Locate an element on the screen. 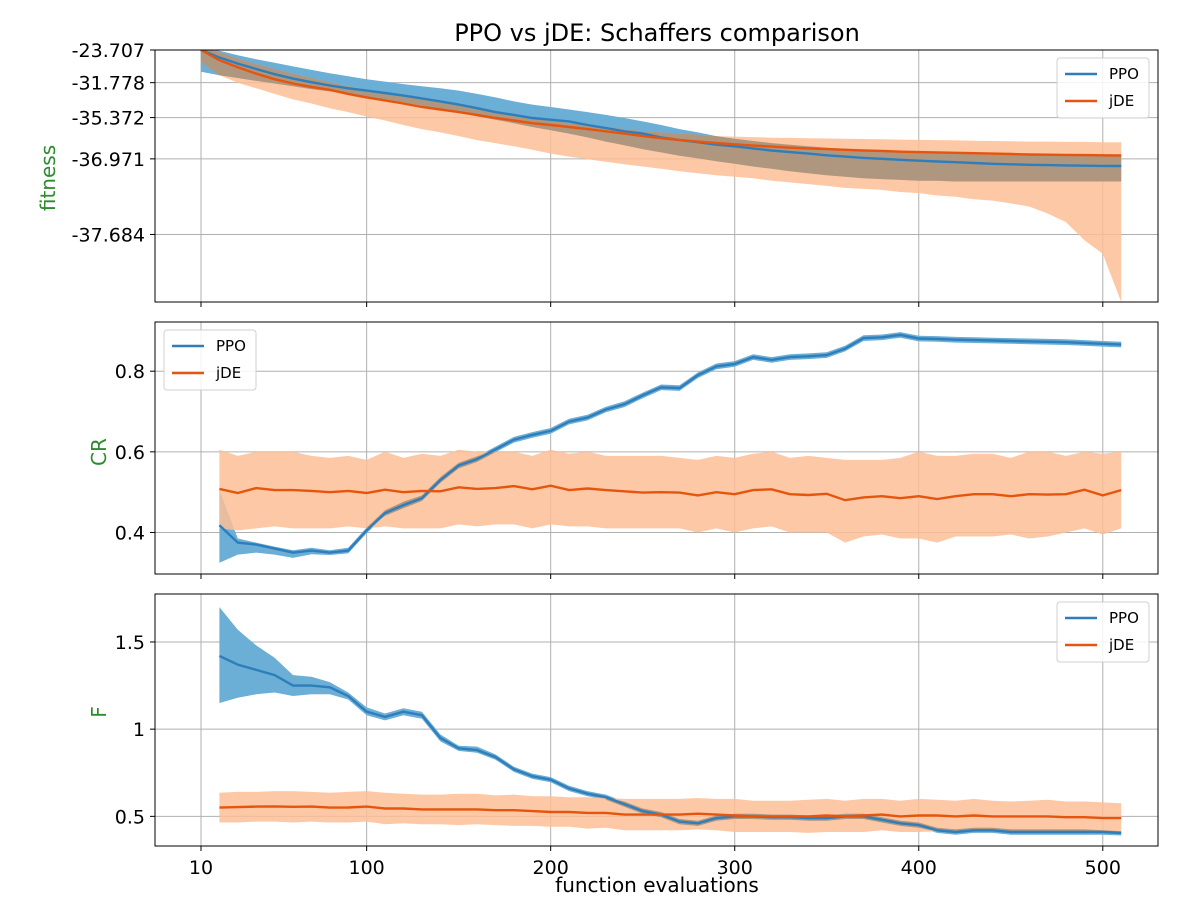 The height and width of the screenshot is (900, 1200). y-axis-title: F is located at coordinates (99, 712).